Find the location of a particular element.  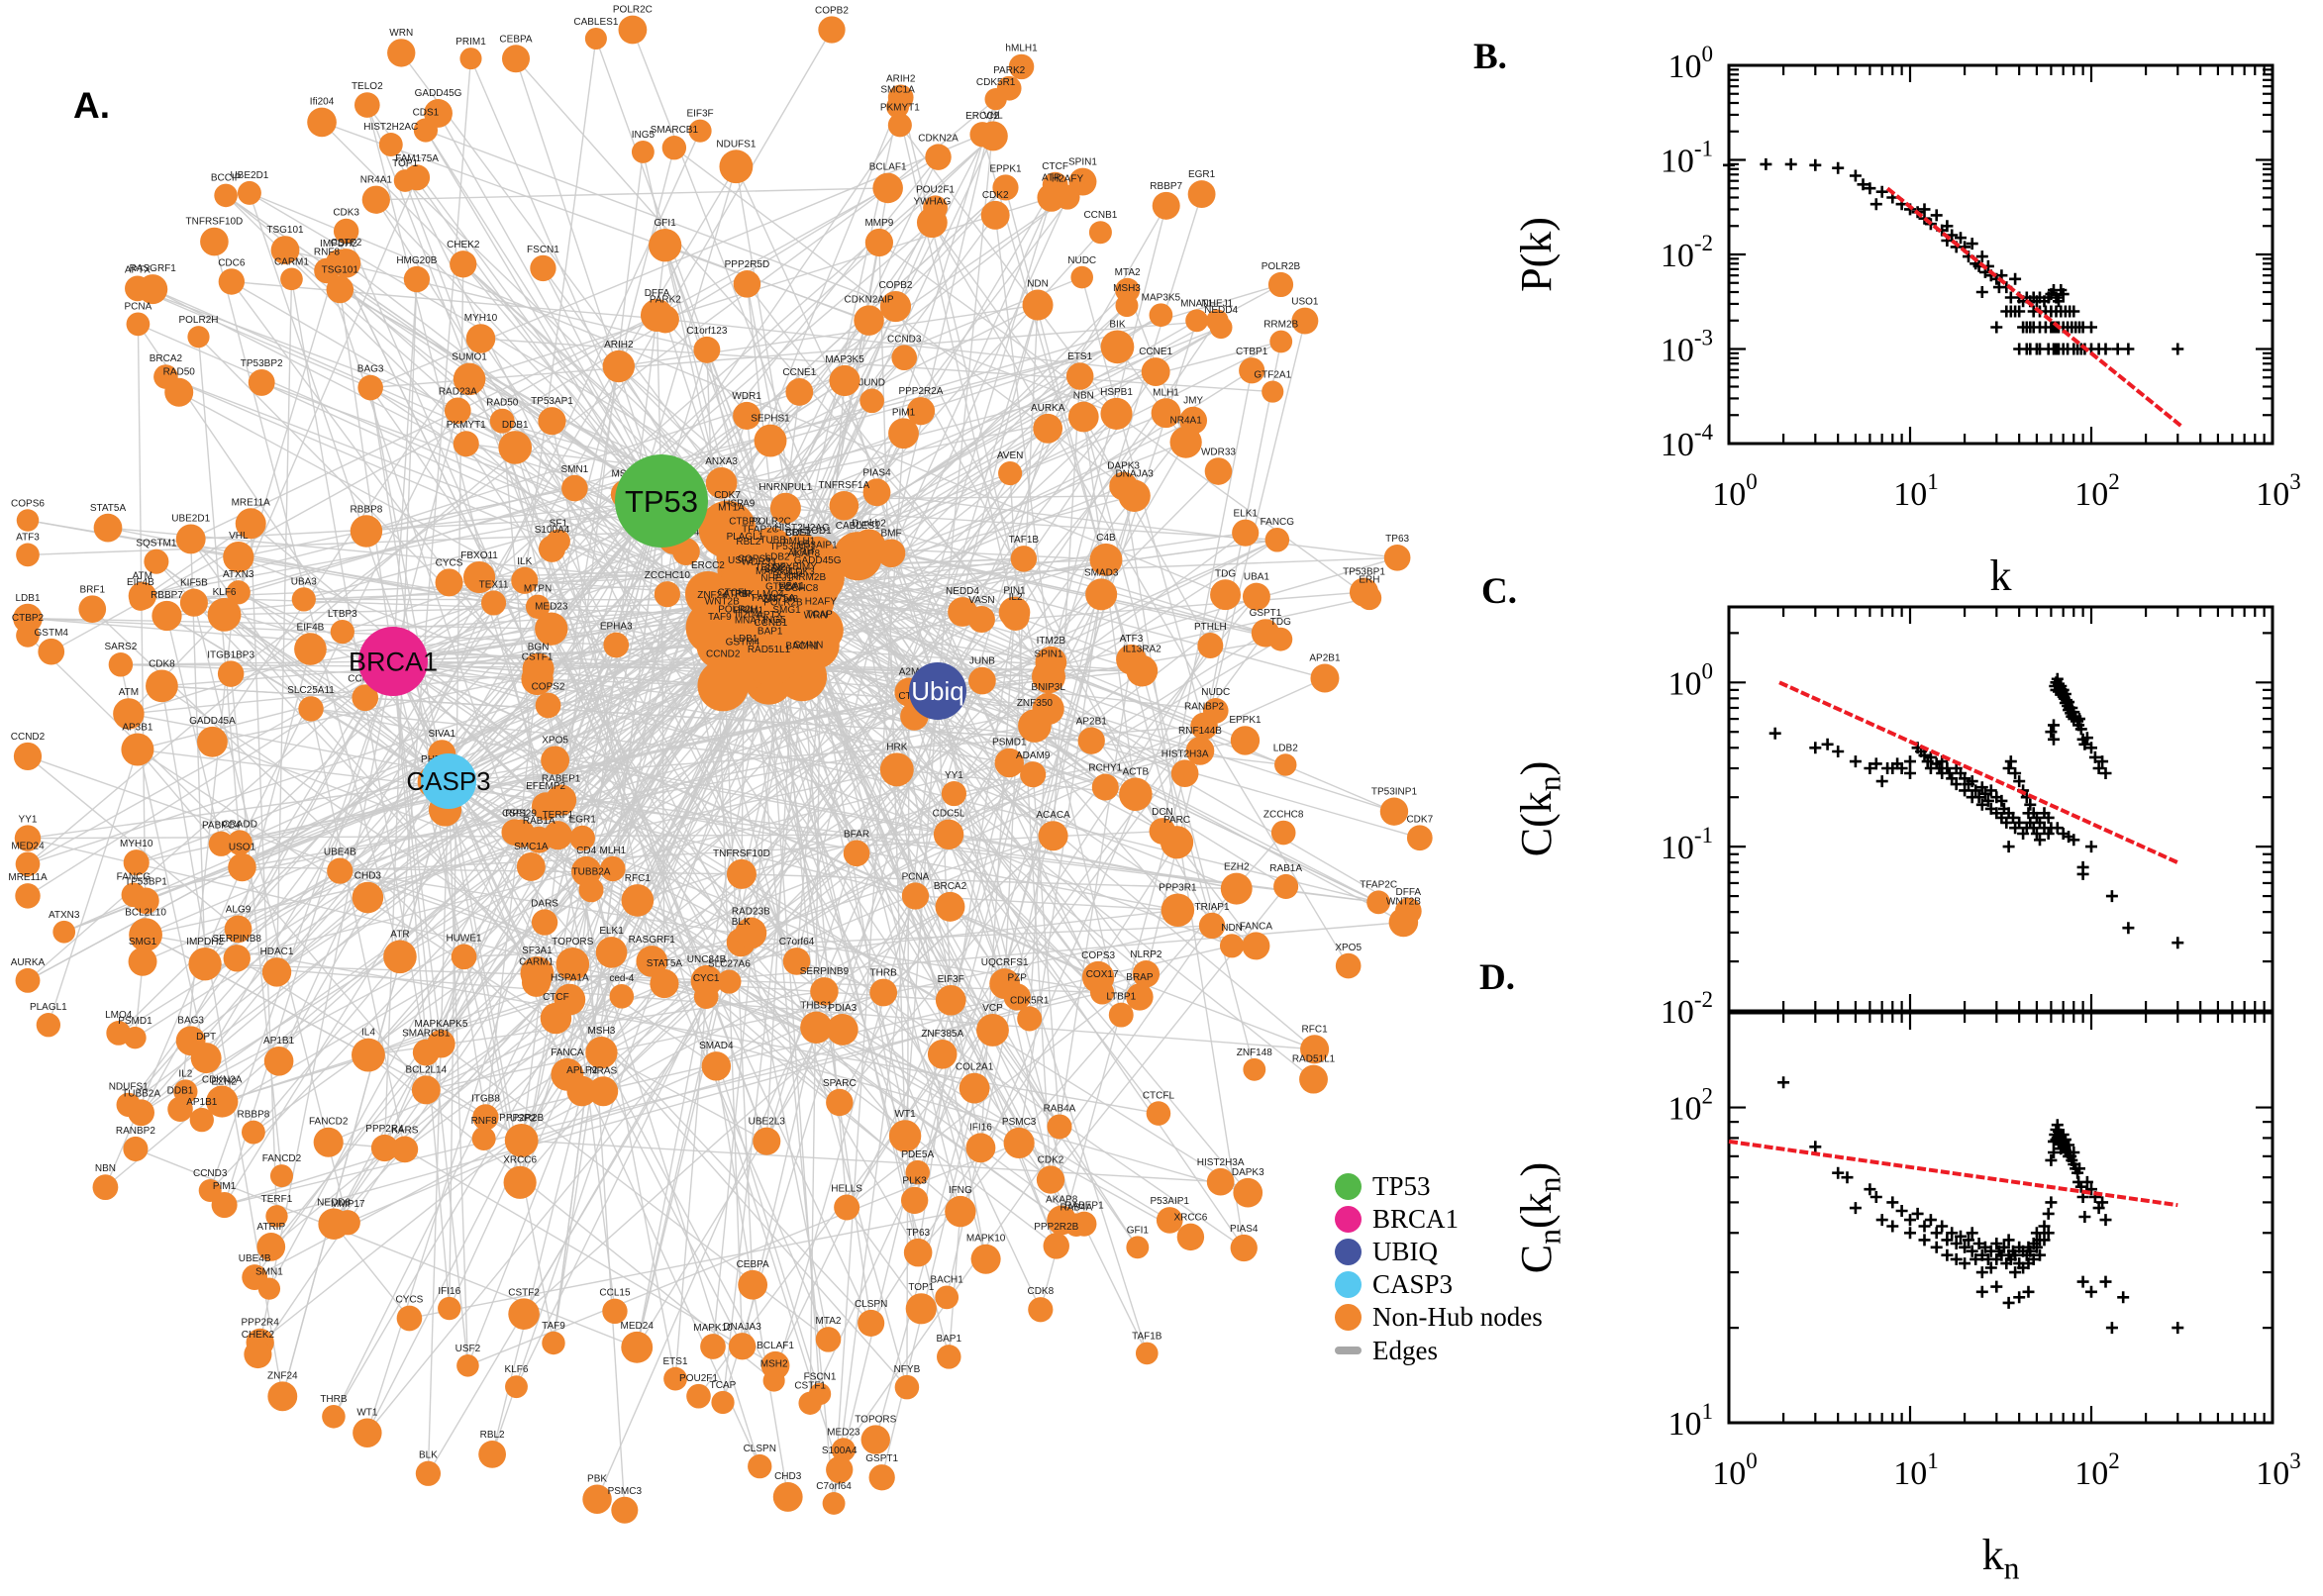

node-label: WDR33 is located at coordinates (759, 562).